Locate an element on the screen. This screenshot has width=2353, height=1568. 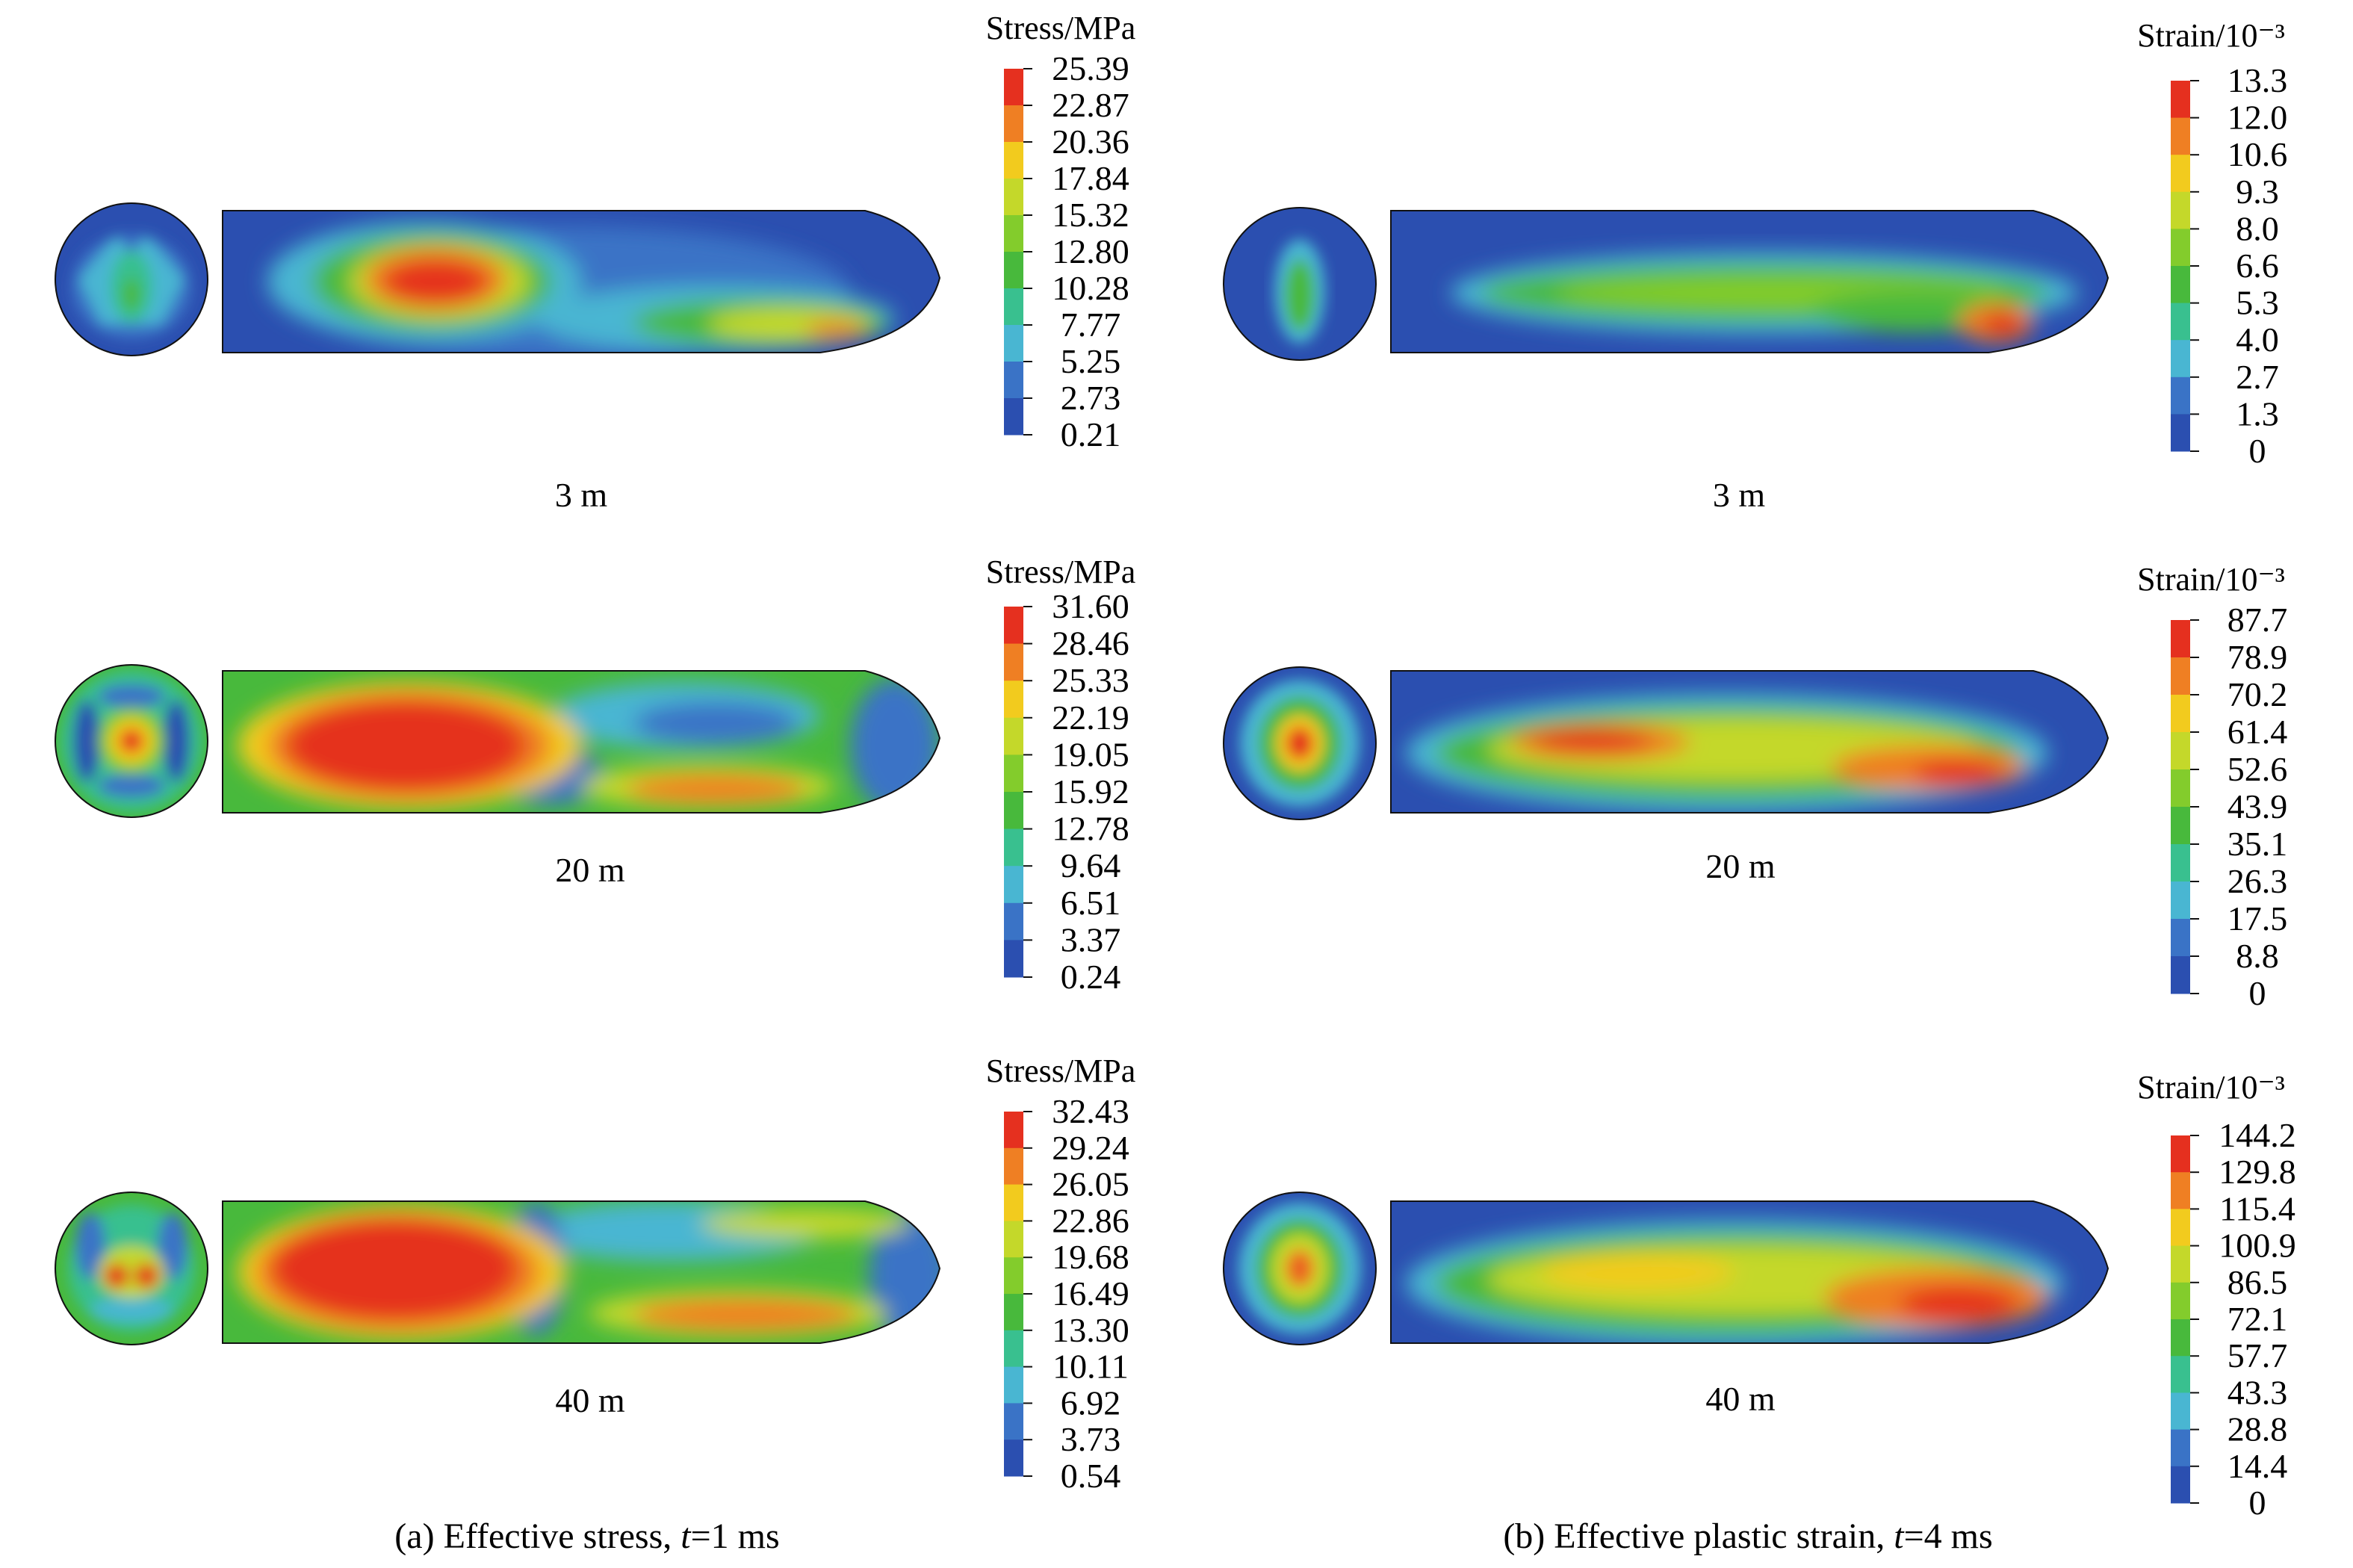
legend-tick-label: 115.4 is located at coordinates (2257, 1208).